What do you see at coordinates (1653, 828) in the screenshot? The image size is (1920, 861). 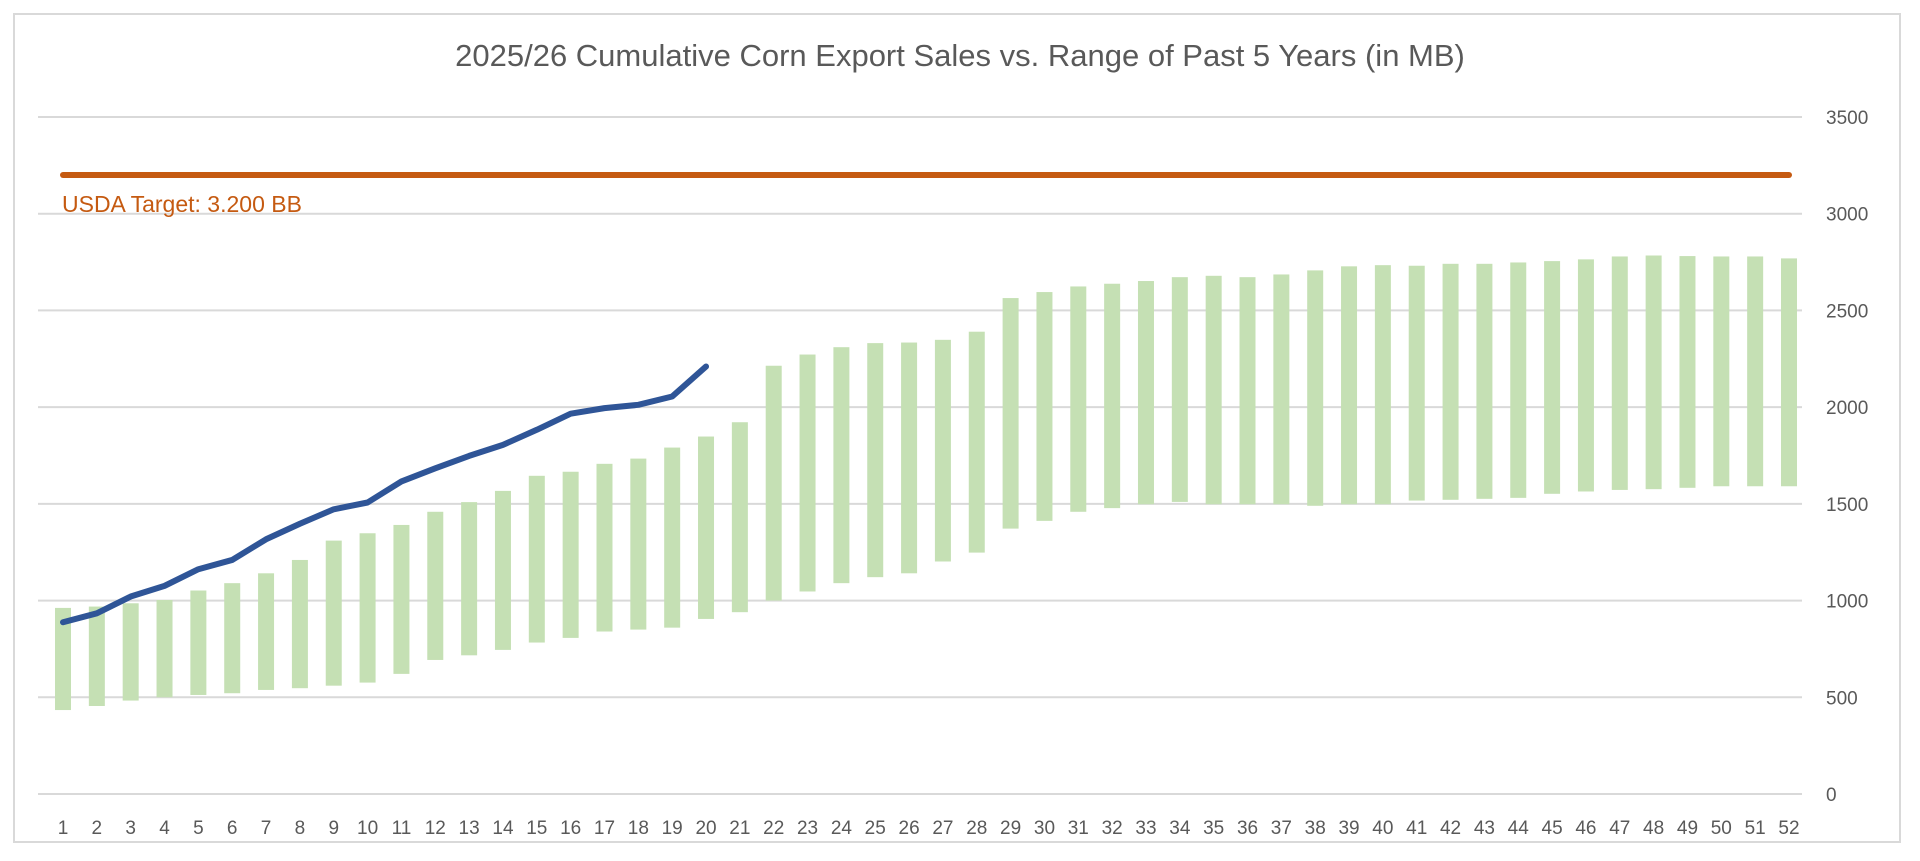 I see `x-tick-label: 48` at bounding box center [1653, 828].